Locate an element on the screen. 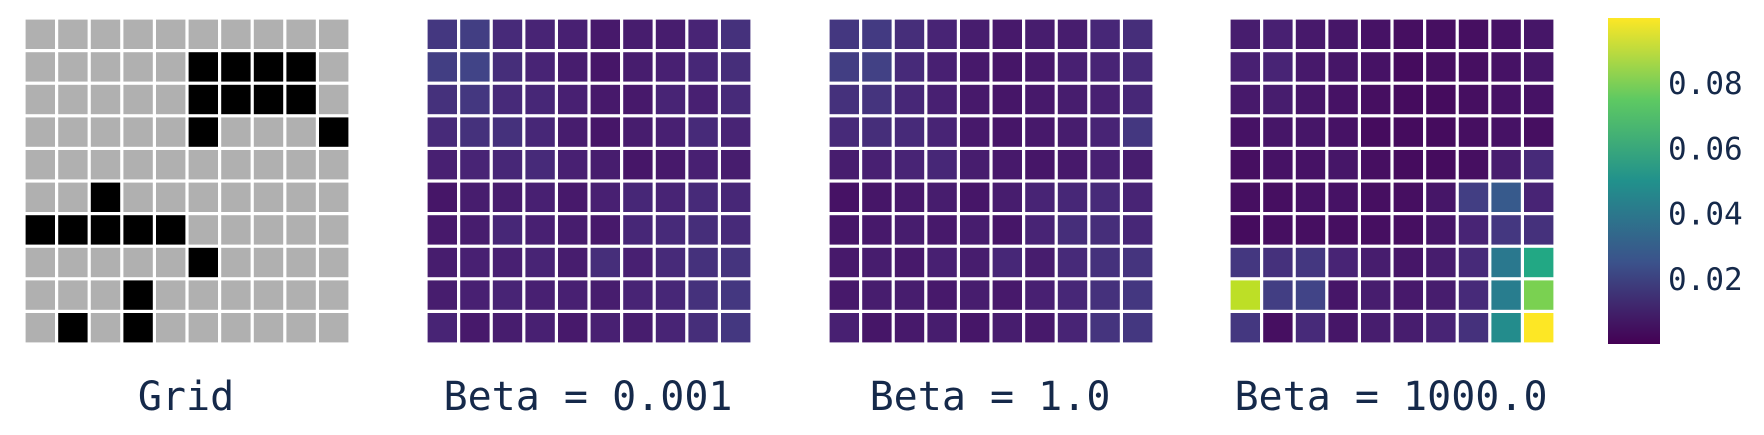 Image resolution: width=1764 pixels, height=435 pixels. colorbar-tick-label: 0.06 is located at coordinates (1705, 149).